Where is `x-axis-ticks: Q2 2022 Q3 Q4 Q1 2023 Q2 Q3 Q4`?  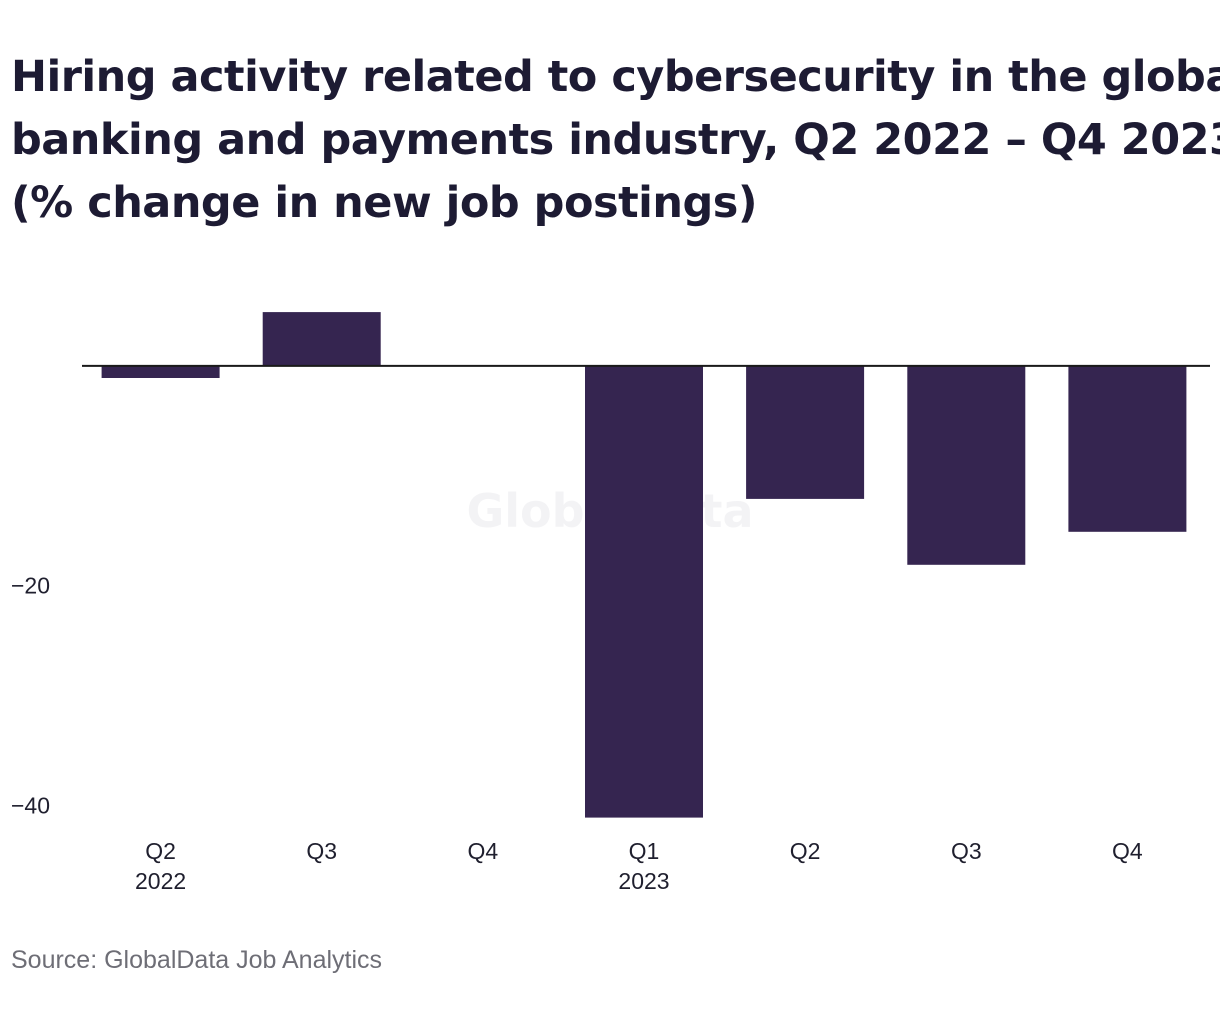 x-axis-ticks: Q2 2022 Q3 Q4 Q1 2023 Q2 Q3 Q4 is located at coordinates (639, 866).